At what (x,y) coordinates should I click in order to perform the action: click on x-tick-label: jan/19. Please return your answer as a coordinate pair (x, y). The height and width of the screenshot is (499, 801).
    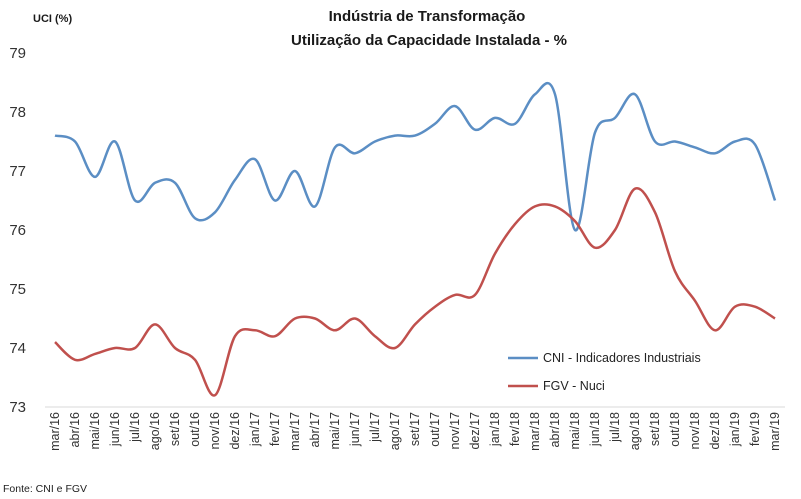
    Looking at the image, I should click on (735, 429).